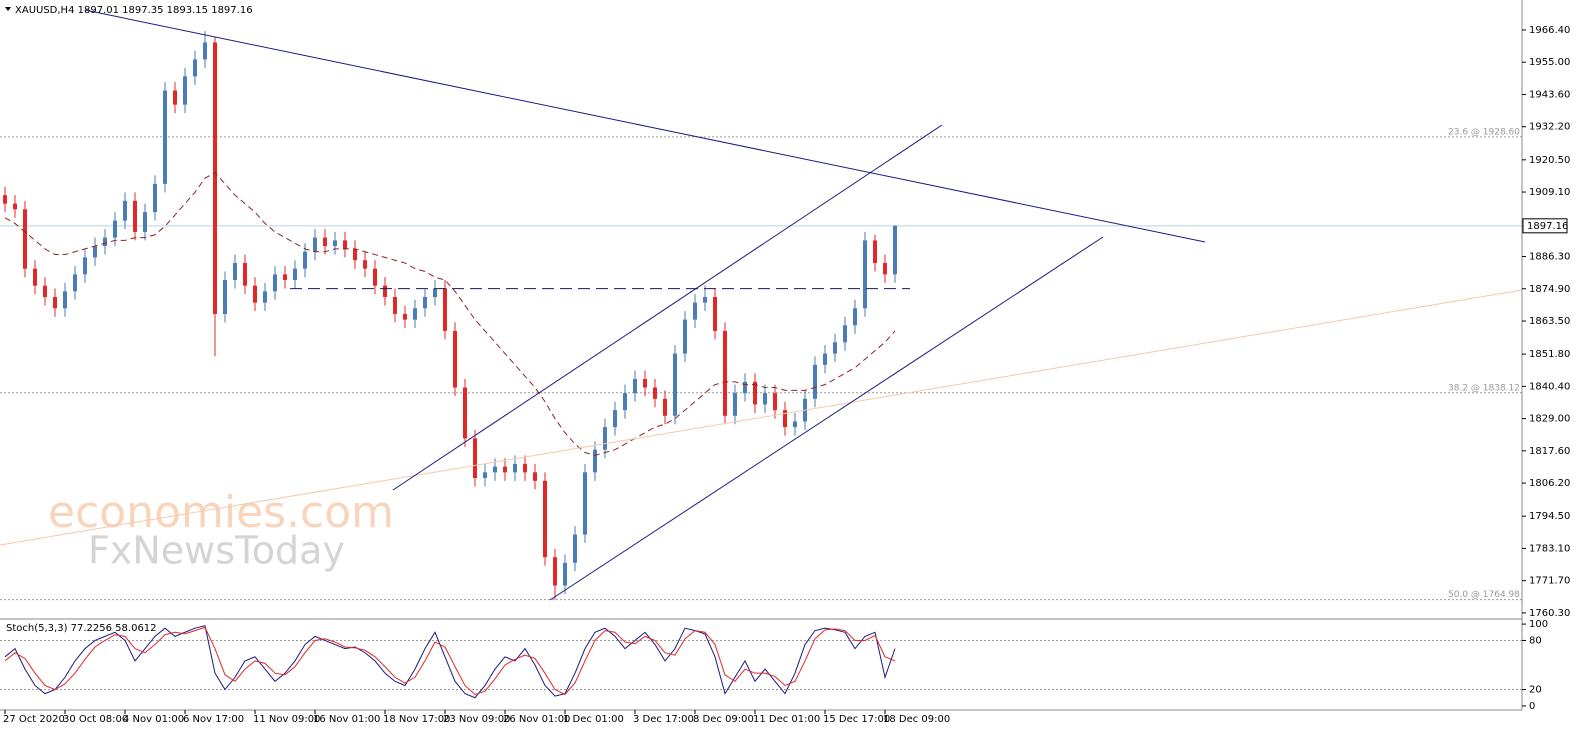  Describe the element at coordinates (1547, 226) in the screenshot. I see `last-price-label: 1897.16` at that location.